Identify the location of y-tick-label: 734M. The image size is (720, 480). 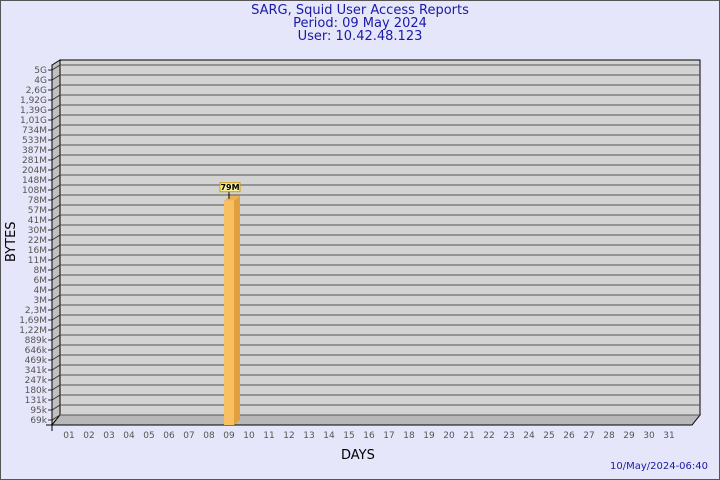
(34, 131).